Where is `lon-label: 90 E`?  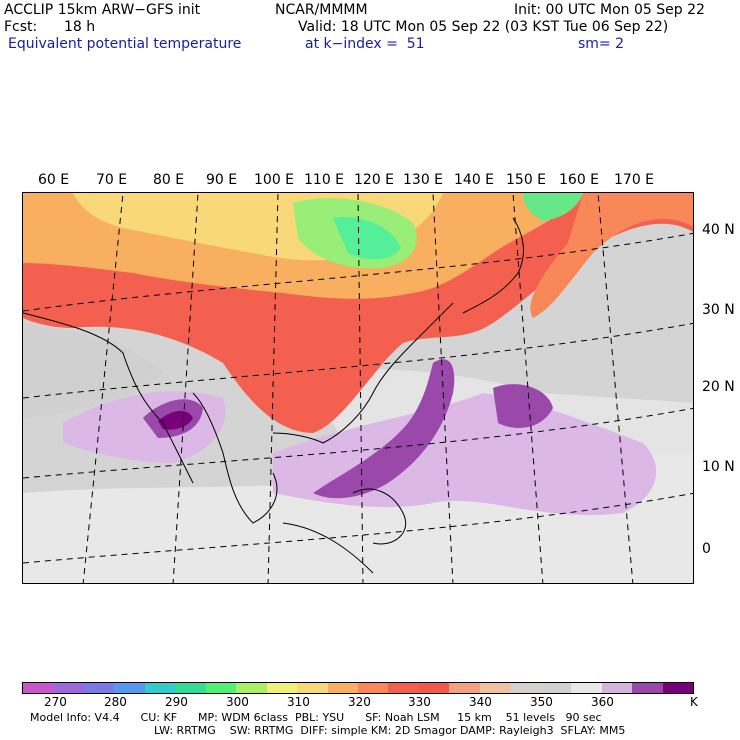 lon-label: 90 E is located at coordinates (222, 180).